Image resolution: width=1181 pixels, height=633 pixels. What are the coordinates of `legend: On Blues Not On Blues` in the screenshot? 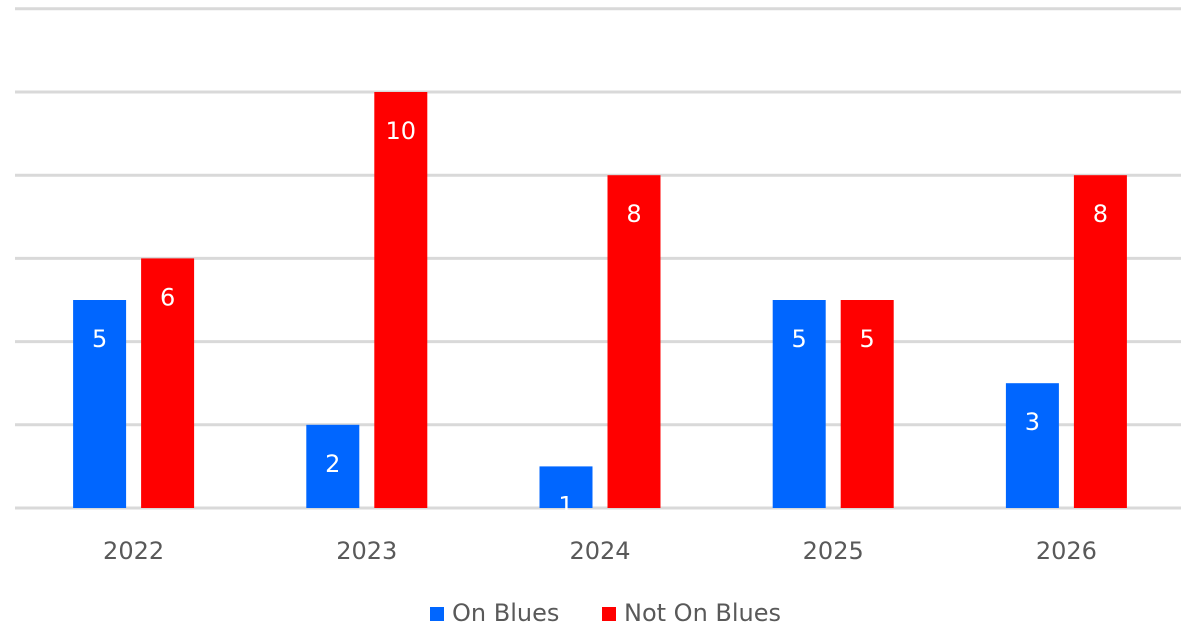 It's located at (605, 613).